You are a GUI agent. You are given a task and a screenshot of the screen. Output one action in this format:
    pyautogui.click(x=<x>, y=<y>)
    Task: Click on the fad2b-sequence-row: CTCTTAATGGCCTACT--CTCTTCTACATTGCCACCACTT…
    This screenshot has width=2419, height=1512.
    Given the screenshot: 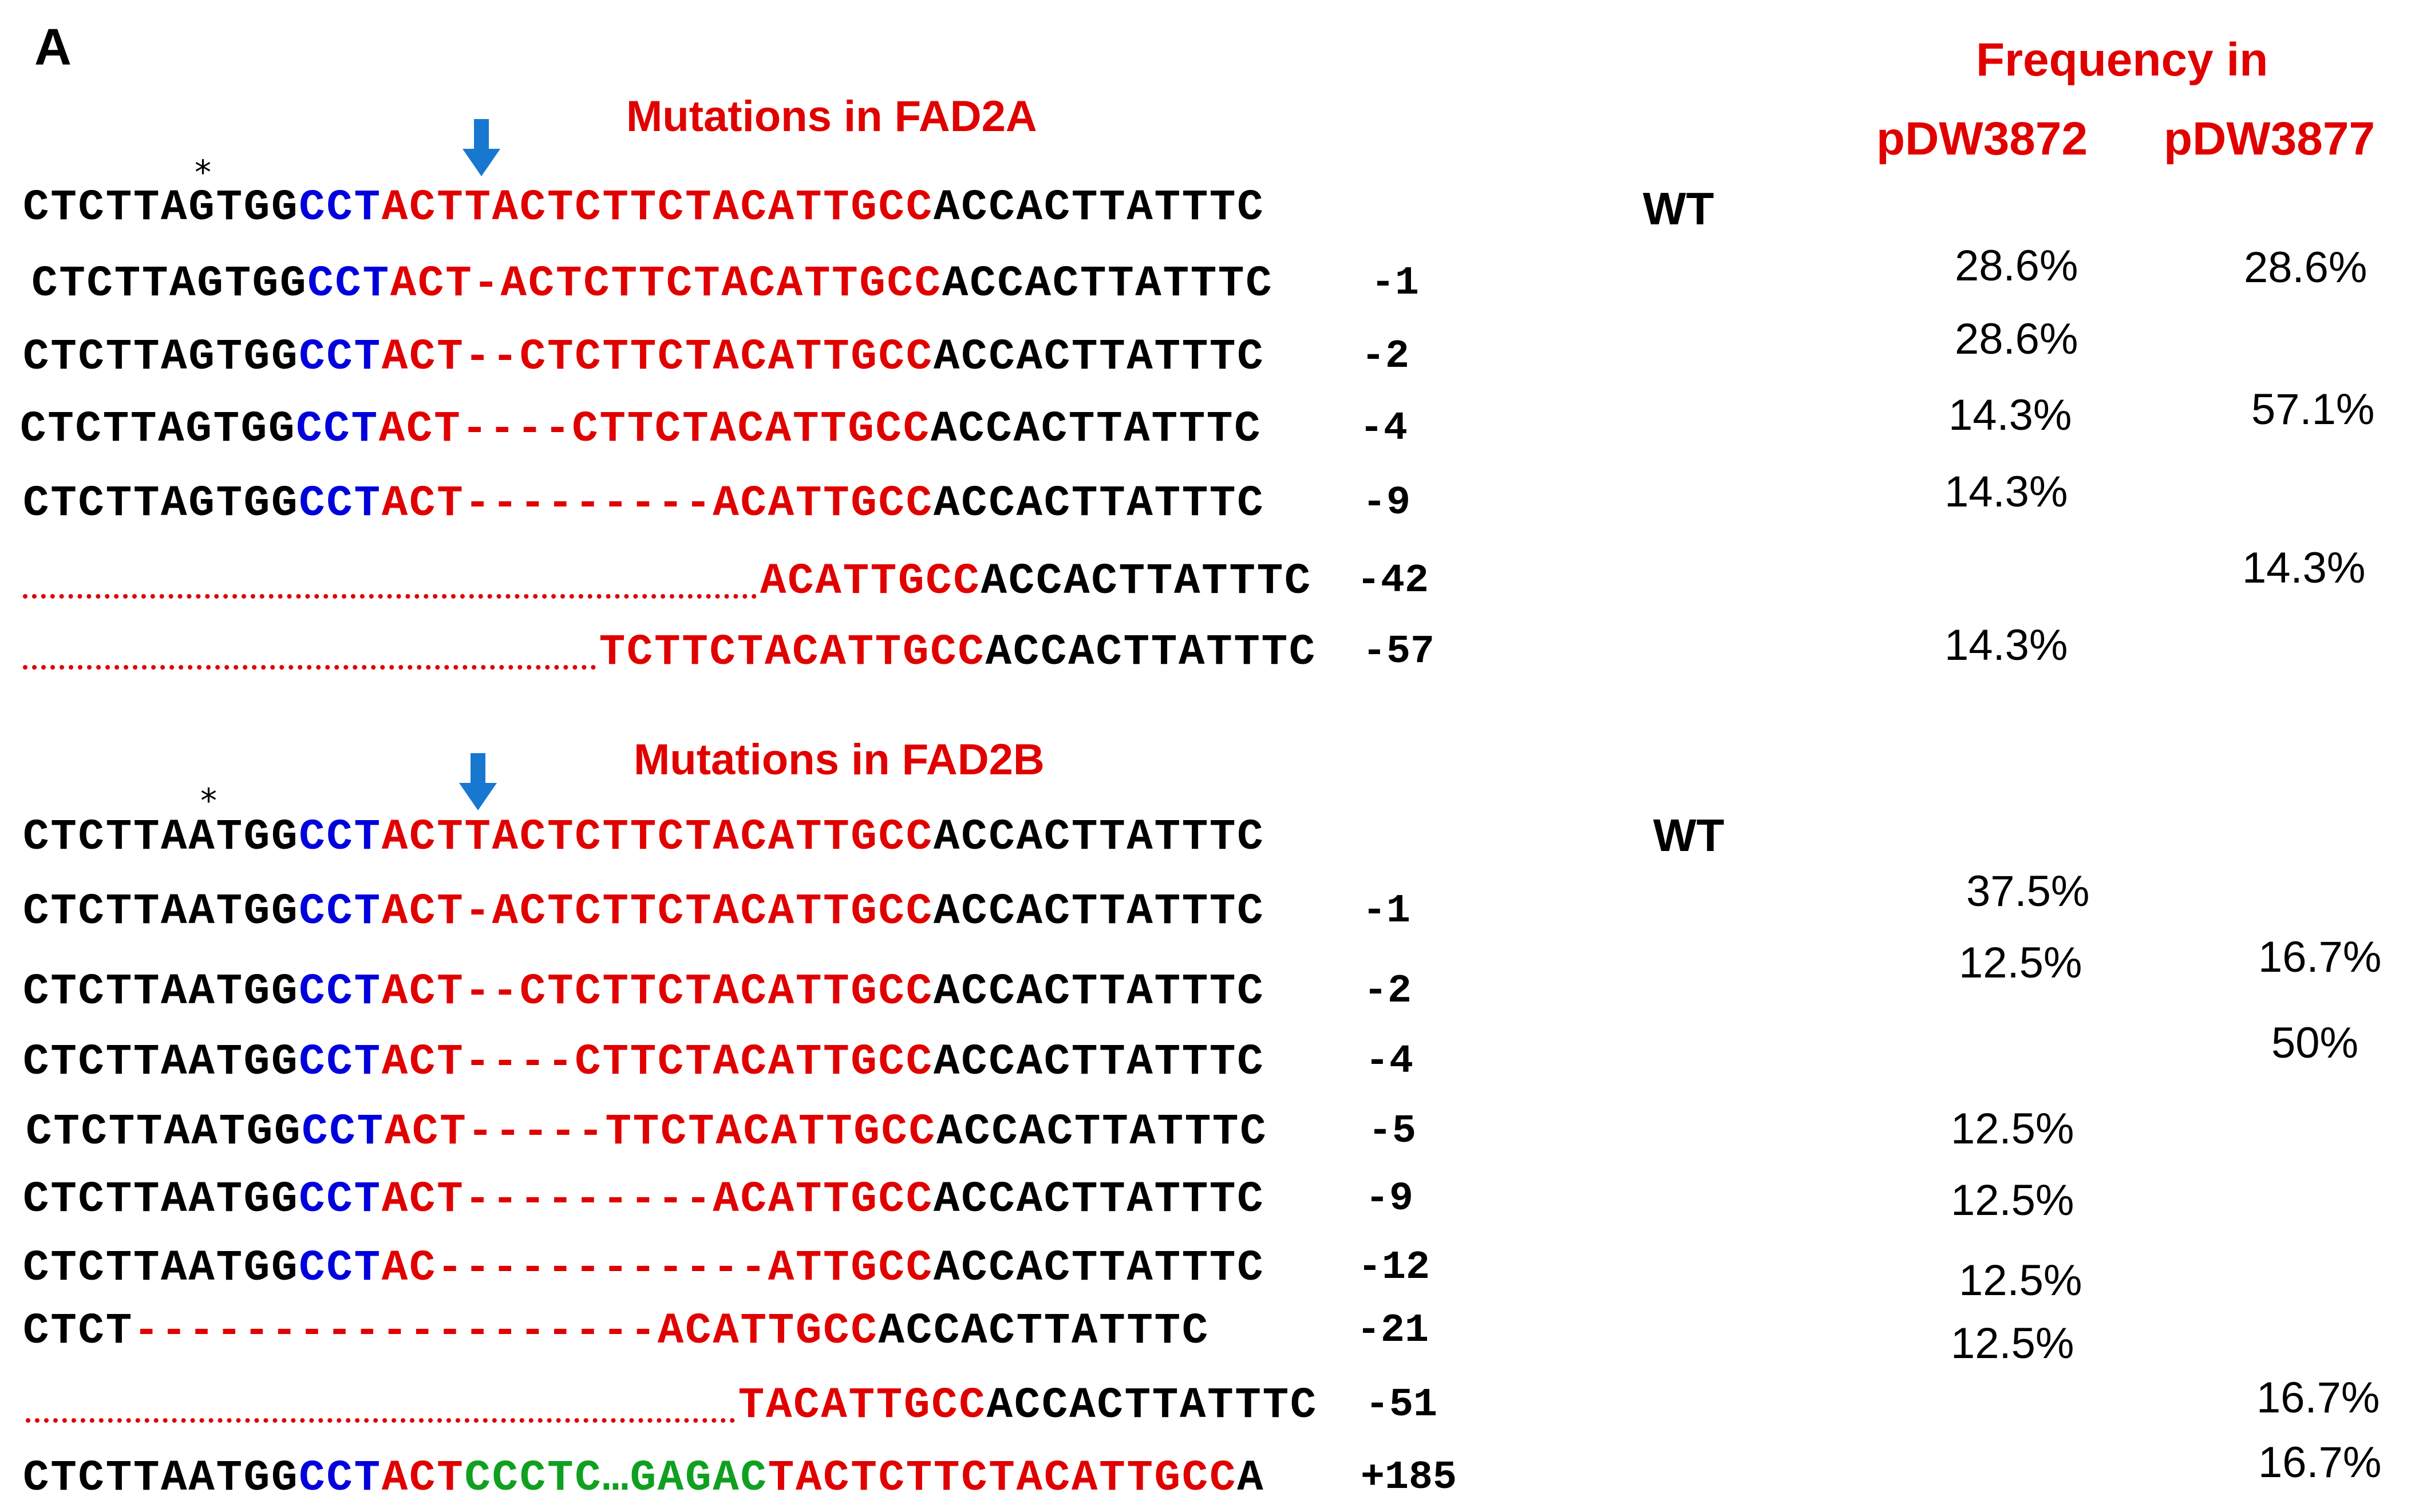 What is the action you would take?
    pyautogui.click(x=643, y=992)
    